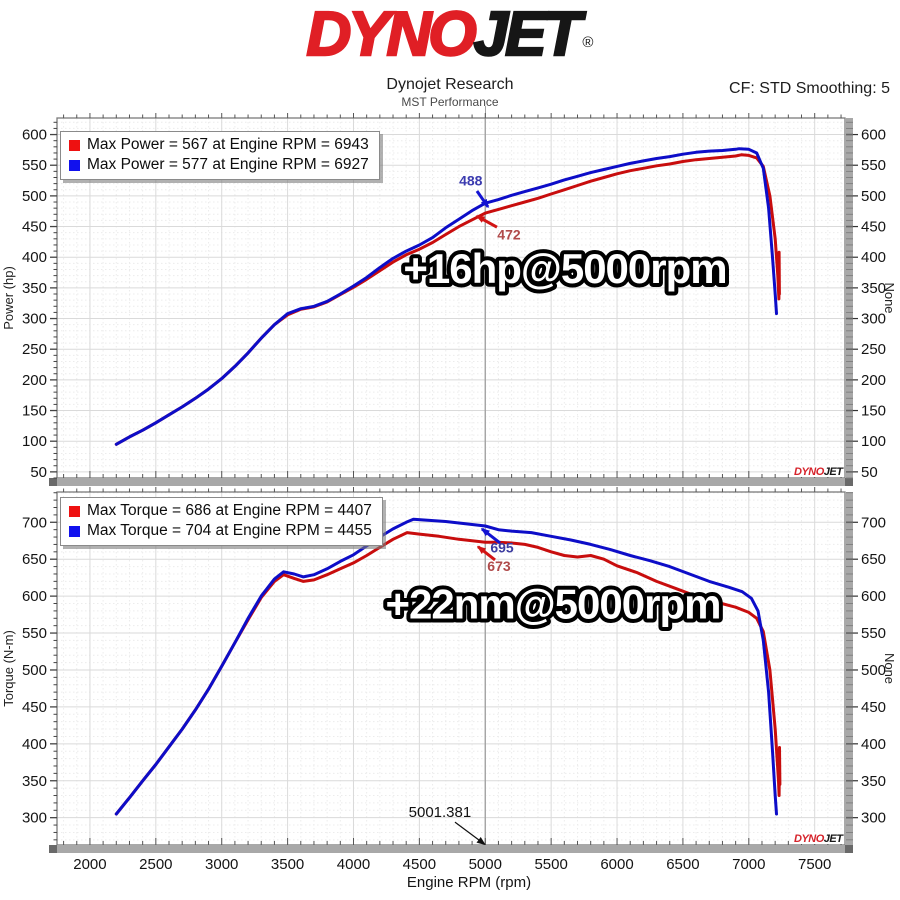  I want to click on x-tick-label: 4500, so click(419, 864).